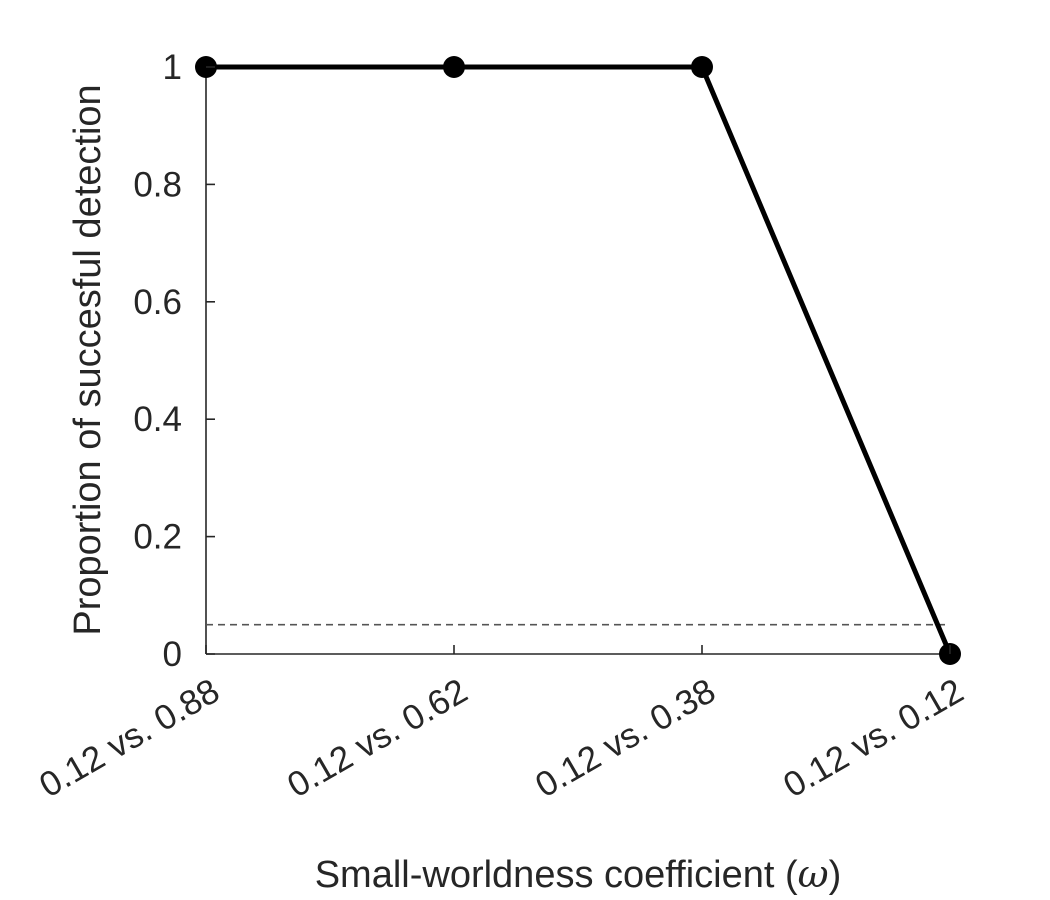  Describe the element at coordinates (129, 738) in the screenshot. I see `x-tick-label: 0.12 vs. 0.88` at that location.